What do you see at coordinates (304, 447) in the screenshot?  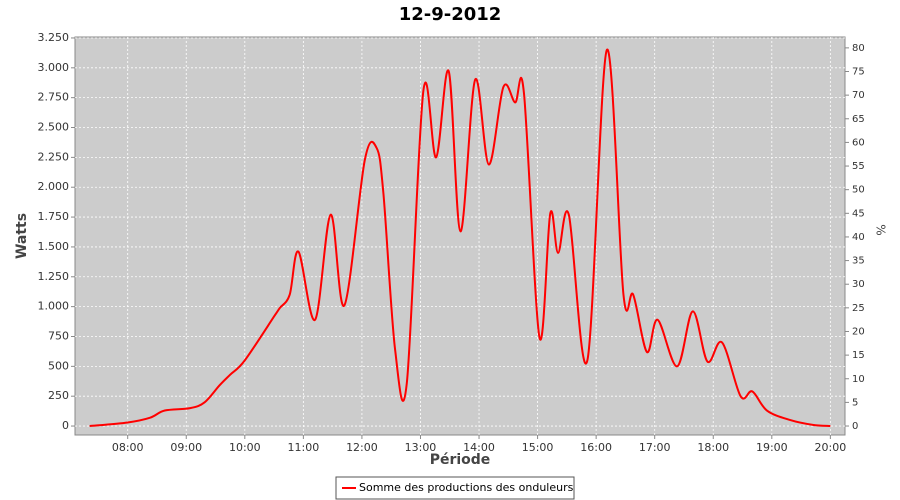 I see `x-tick-label: 11:00` at bounding box center [304, 447].